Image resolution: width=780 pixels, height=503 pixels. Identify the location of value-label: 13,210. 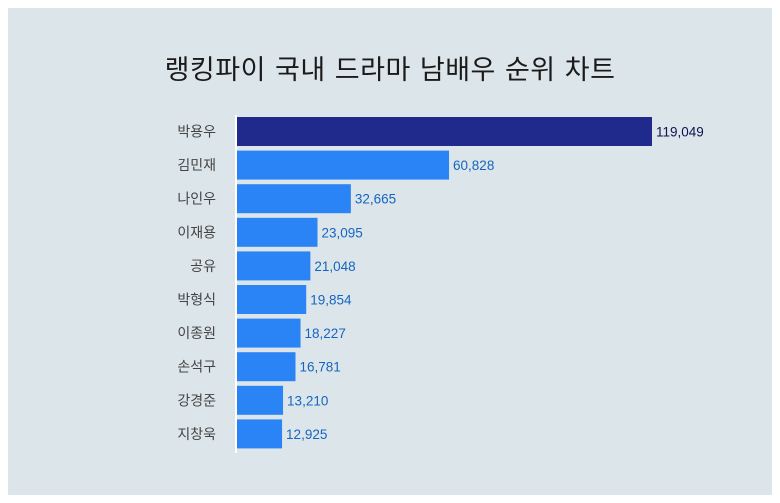
(307, 400).